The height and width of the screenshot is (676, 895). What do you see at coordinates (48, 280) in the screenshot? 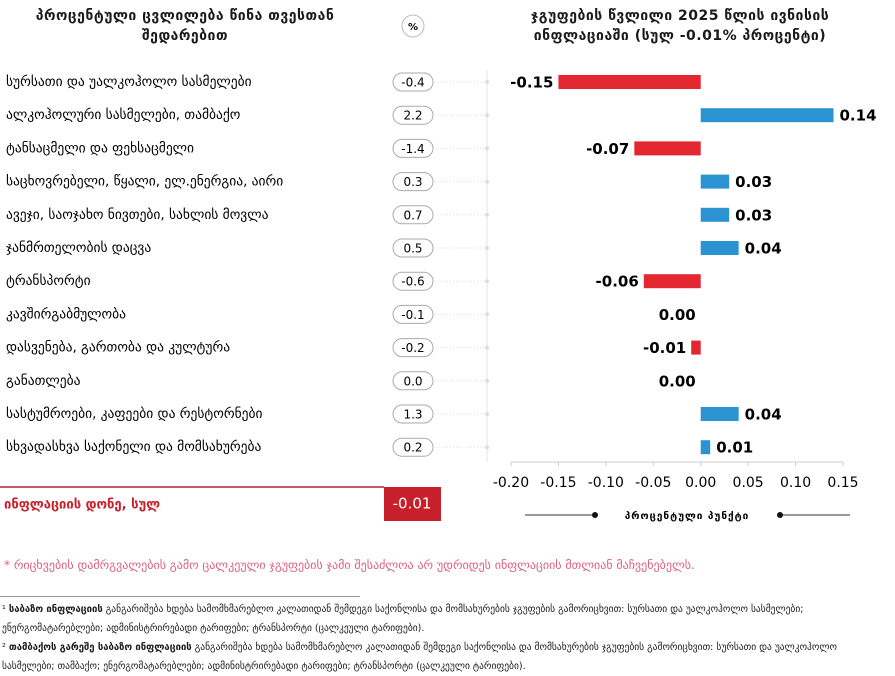
I see `category-label: ტრანსპორტი` at bounding box center [48, 280].